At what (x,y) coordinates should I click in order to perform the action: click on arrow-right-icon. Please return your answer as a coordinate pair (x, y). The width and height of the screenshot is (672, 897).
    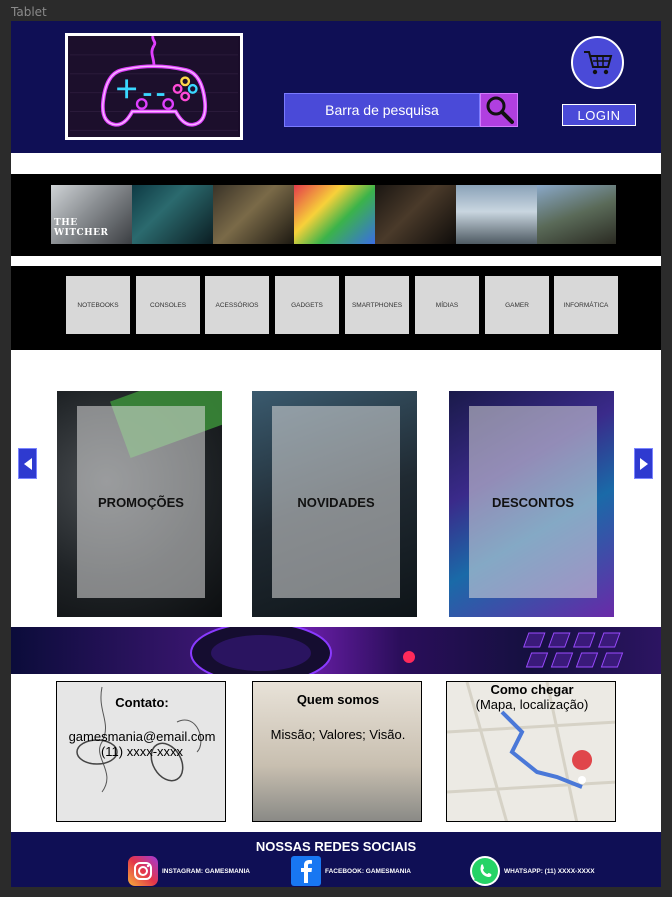
    Looking at the image, I should click on (643, 463).